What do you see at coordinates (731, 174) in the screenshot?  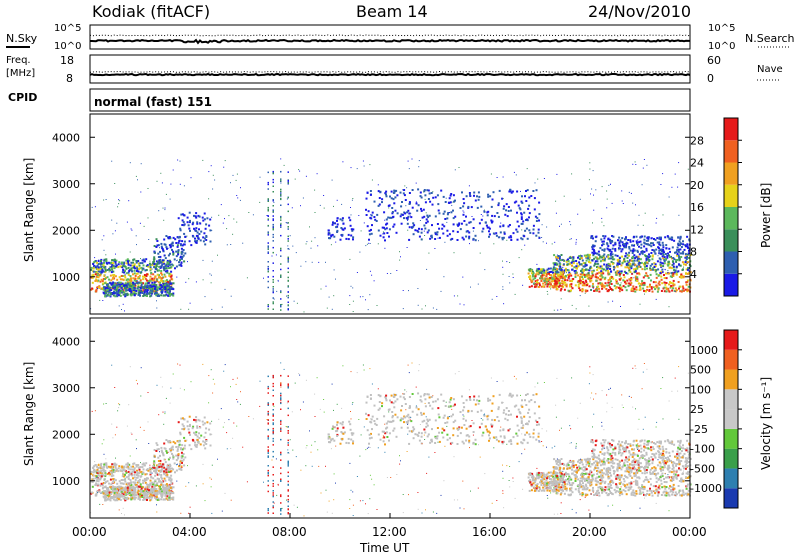 I see `colorbar-segment` at bounding box center [731, 174].